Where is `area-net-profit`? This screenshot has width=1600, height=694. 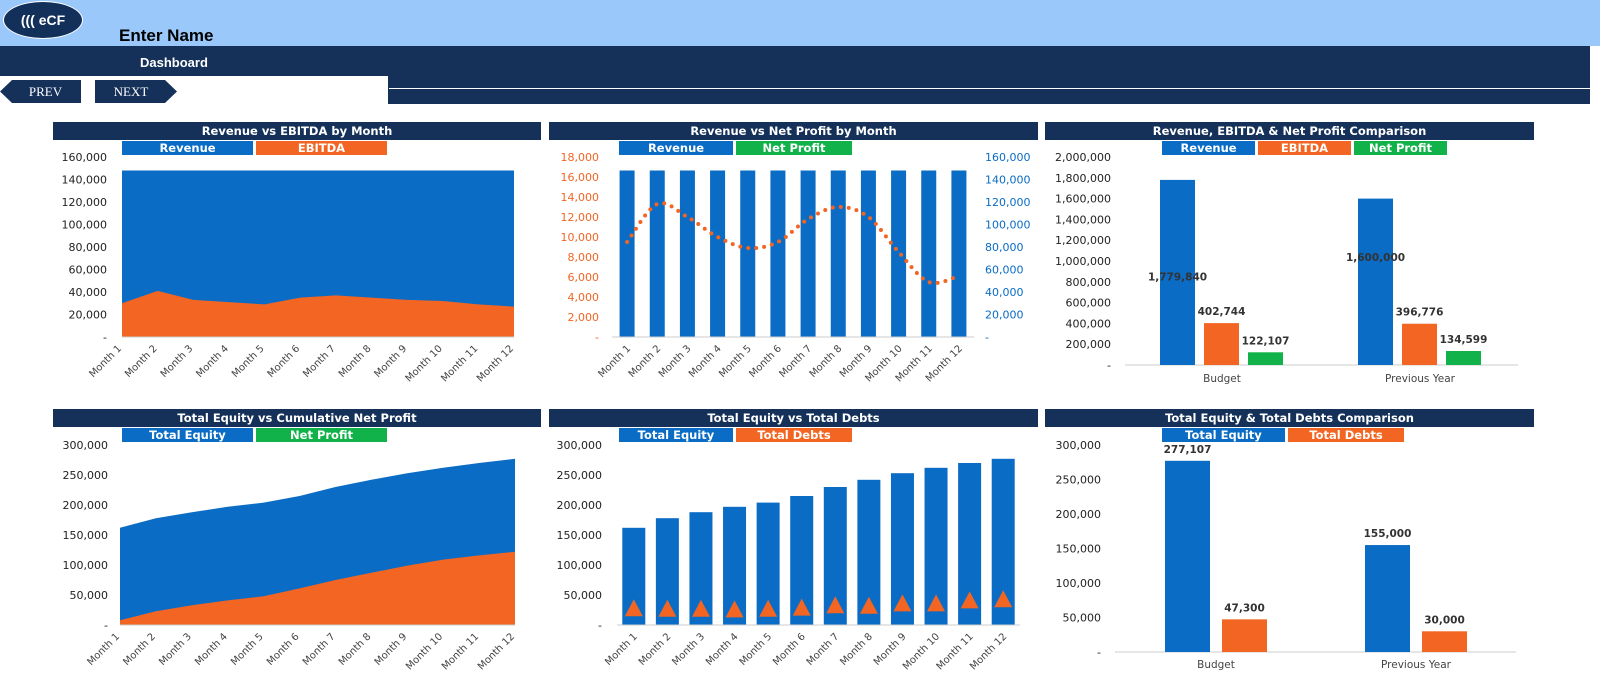
area-net-profit is located at coordinates (317, 588).